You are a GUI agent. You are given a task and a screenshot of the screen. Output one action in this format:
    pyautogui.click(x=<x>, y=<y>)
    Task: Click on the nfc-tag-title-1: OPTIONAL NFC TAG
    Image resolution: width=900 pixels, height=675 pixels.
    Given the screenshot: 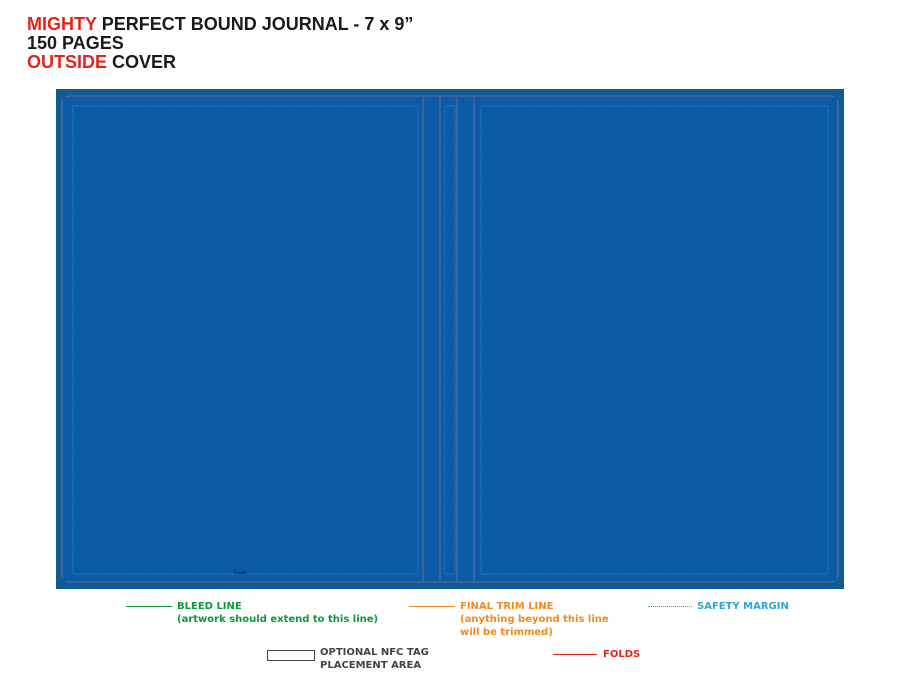 What is the action you would take?
    pyautogui.click(x=374, y=652)
    